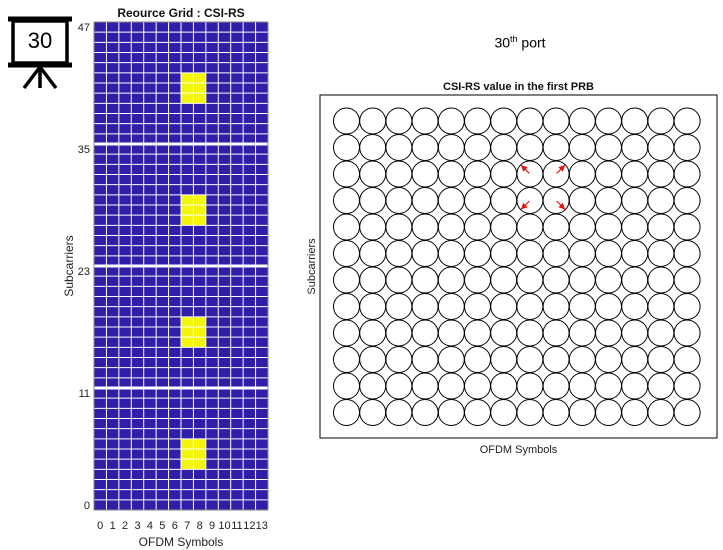 This screenshot has width=723, height=550. Describe the element at coordinates (84, 150) in the screenshot. I see `y-tick-label: 35` at that location.